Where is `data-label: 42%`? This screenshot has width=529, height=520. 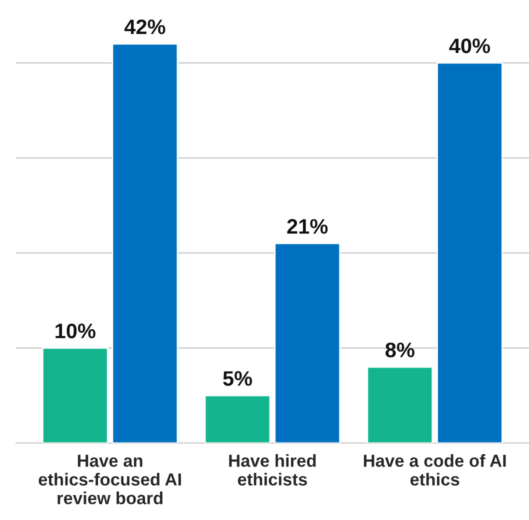 data-label: 42% is located at coordinates (145, 26).